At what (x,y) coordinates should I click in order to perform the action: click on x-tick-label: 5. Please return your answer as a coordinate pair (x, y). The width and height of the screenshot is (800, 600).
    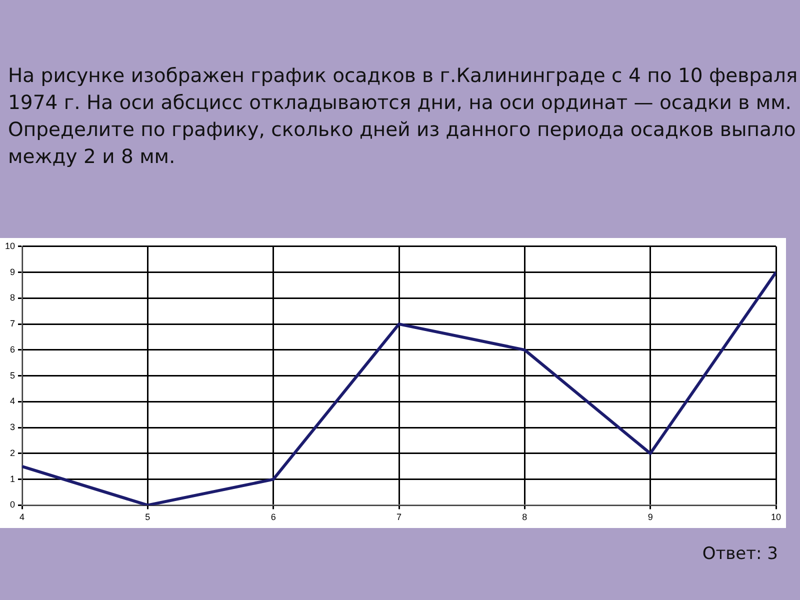
    Looking at the image, I should click on (147, 517).